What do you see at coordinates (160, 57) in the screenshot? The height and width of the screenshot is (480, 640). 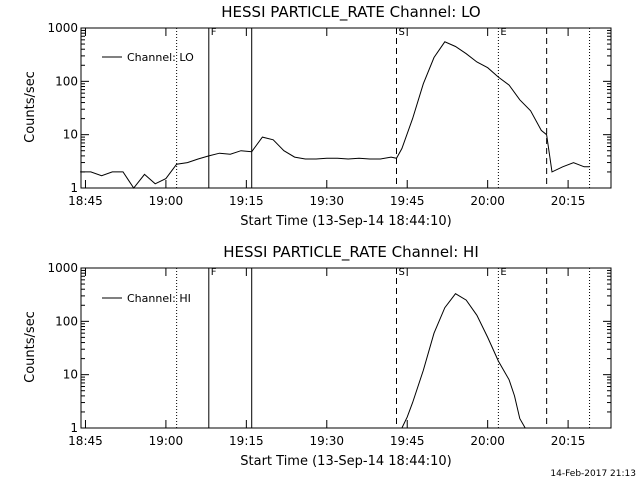 I see `legend-entry: Channel: LO` at bounding box center [160, 57].